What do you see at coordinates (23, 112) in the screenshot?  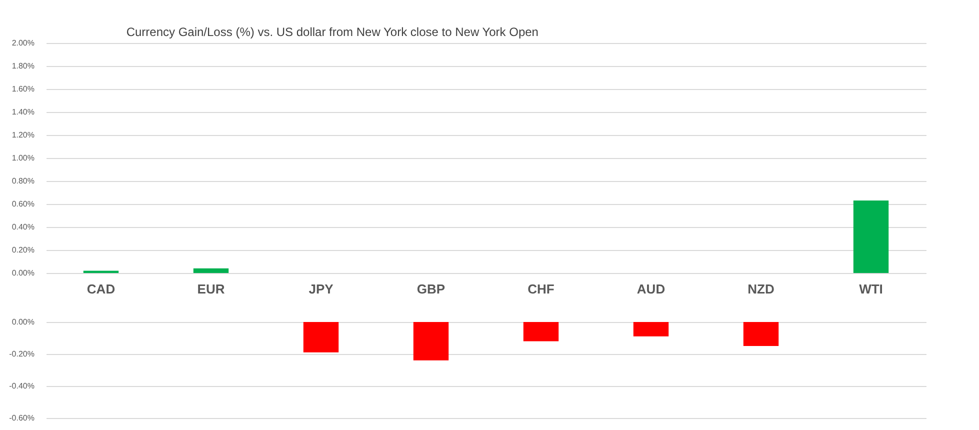 I see `y-tick-label: 1.40%` at bounding box center [23, 112].